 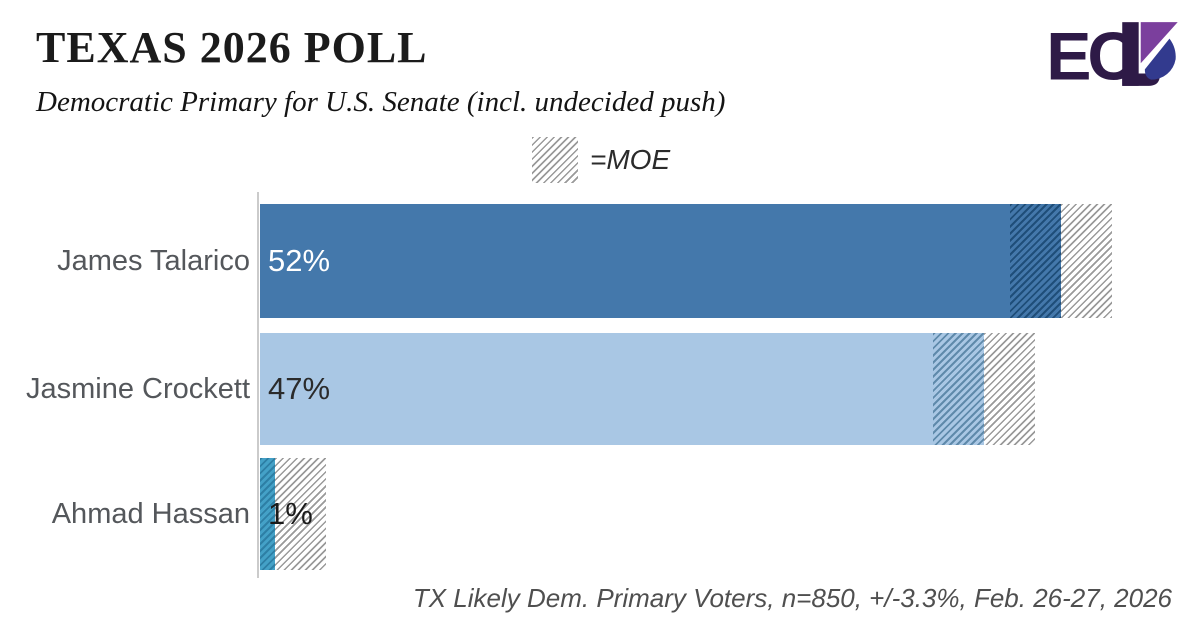 I want to click on moe-legend: =MOE, so click(x=601, y=160).